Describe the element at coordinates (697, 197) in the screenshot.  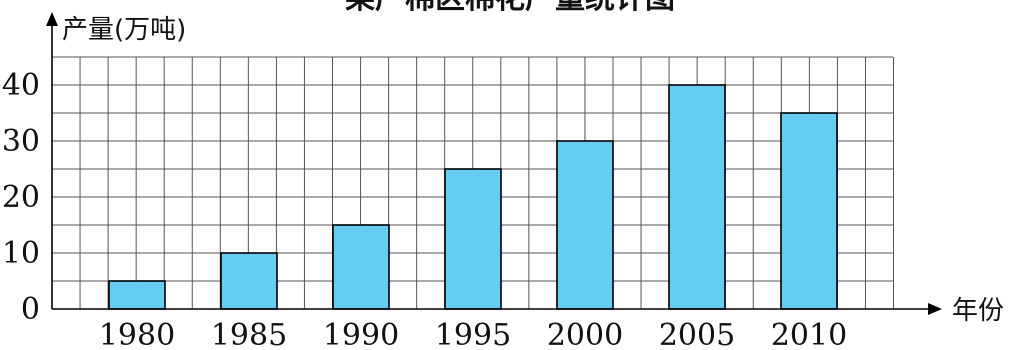
I see `bar-2005` at that location.